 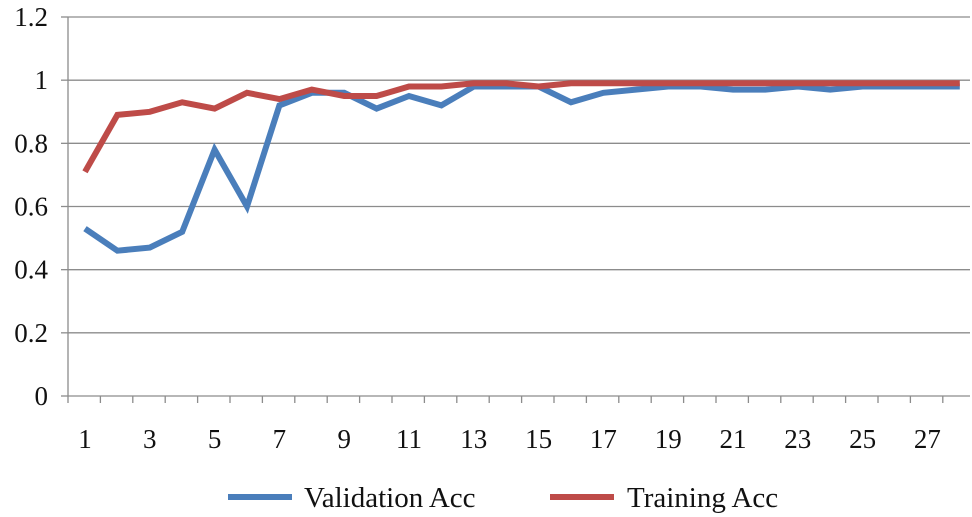 What do you see at coordinates (31, 270) in the screenshot?
I see `y-tick-label-2: 0.4` at bounding box center [31, 270].